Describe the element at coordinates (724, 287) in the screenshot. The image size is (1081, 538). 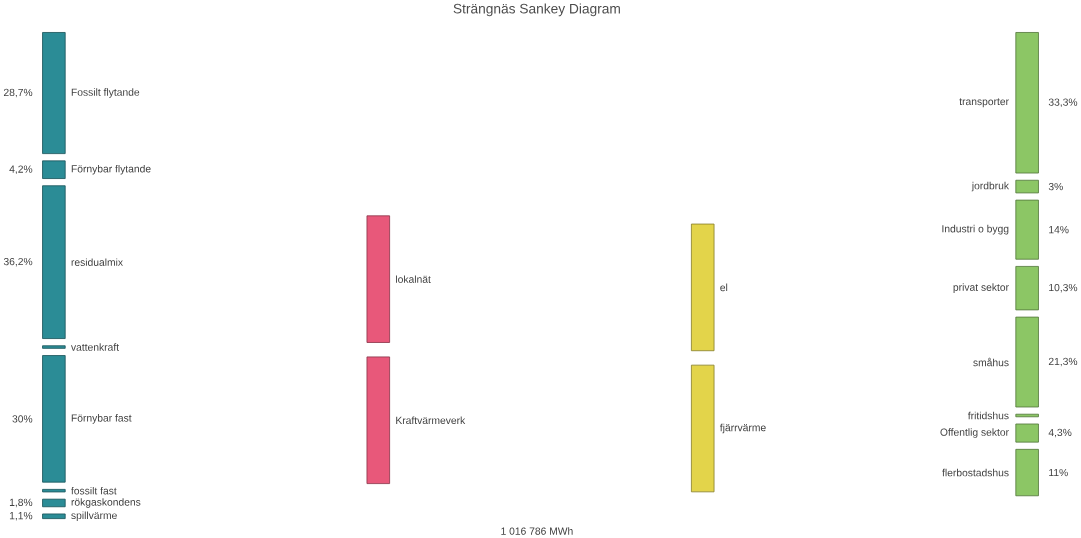
I see `category-label: el` at that location.